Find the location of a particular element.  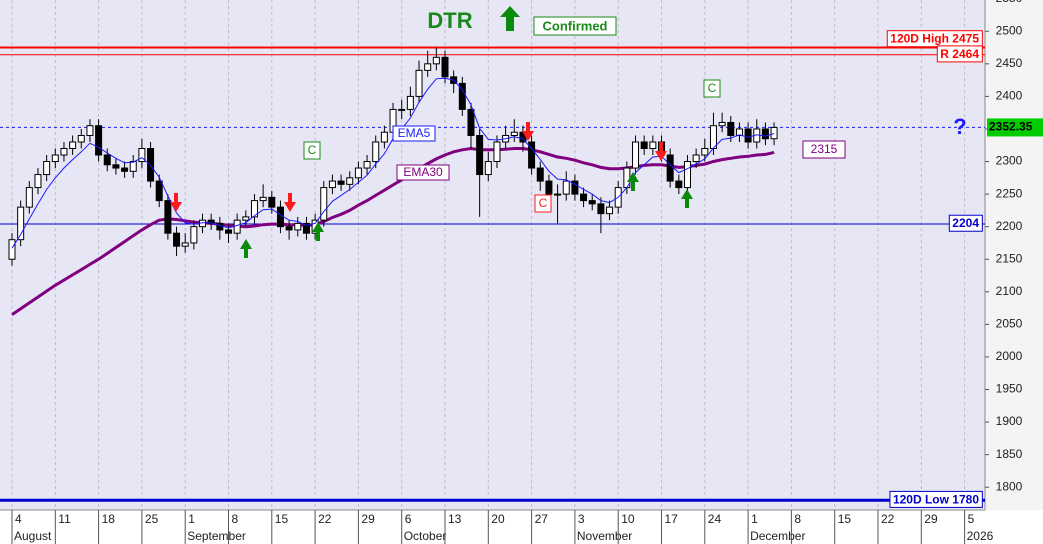

y-tick-label: 2500 is located at coordinates (1009, 30).